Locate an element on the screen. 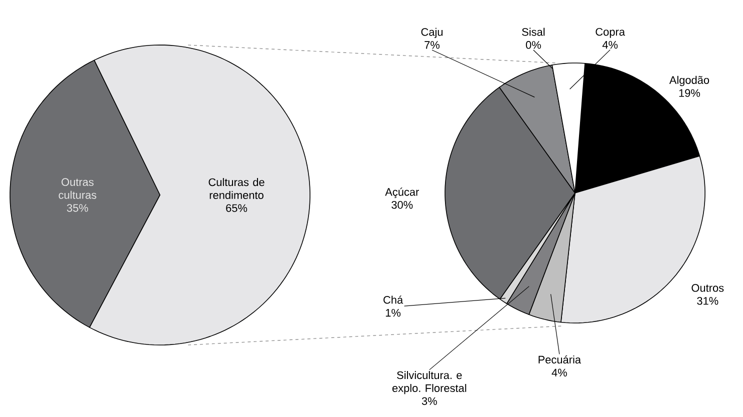 This screenshot has height=417, width=743. slice-label: Pecuária is located at coordinates (560, 359).